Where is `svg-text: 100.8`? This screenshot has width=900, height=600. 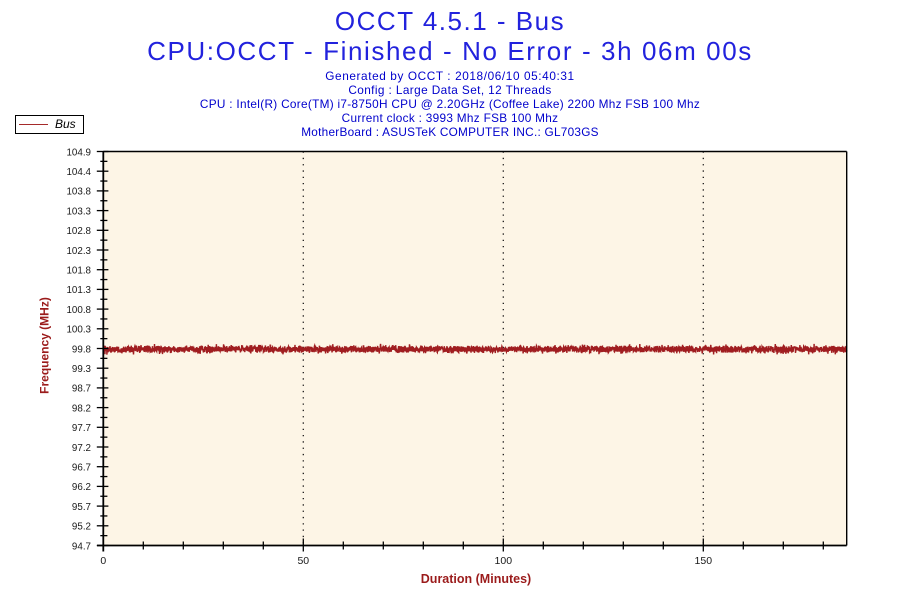 svg-text: 100.8 is located at coordinates (78, 310).